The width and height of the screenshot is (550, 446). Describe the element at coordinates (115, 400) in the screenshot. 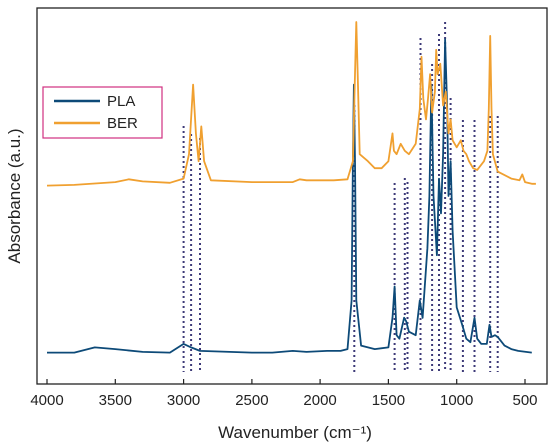

I see `x-tick-label: 3500` at that location.